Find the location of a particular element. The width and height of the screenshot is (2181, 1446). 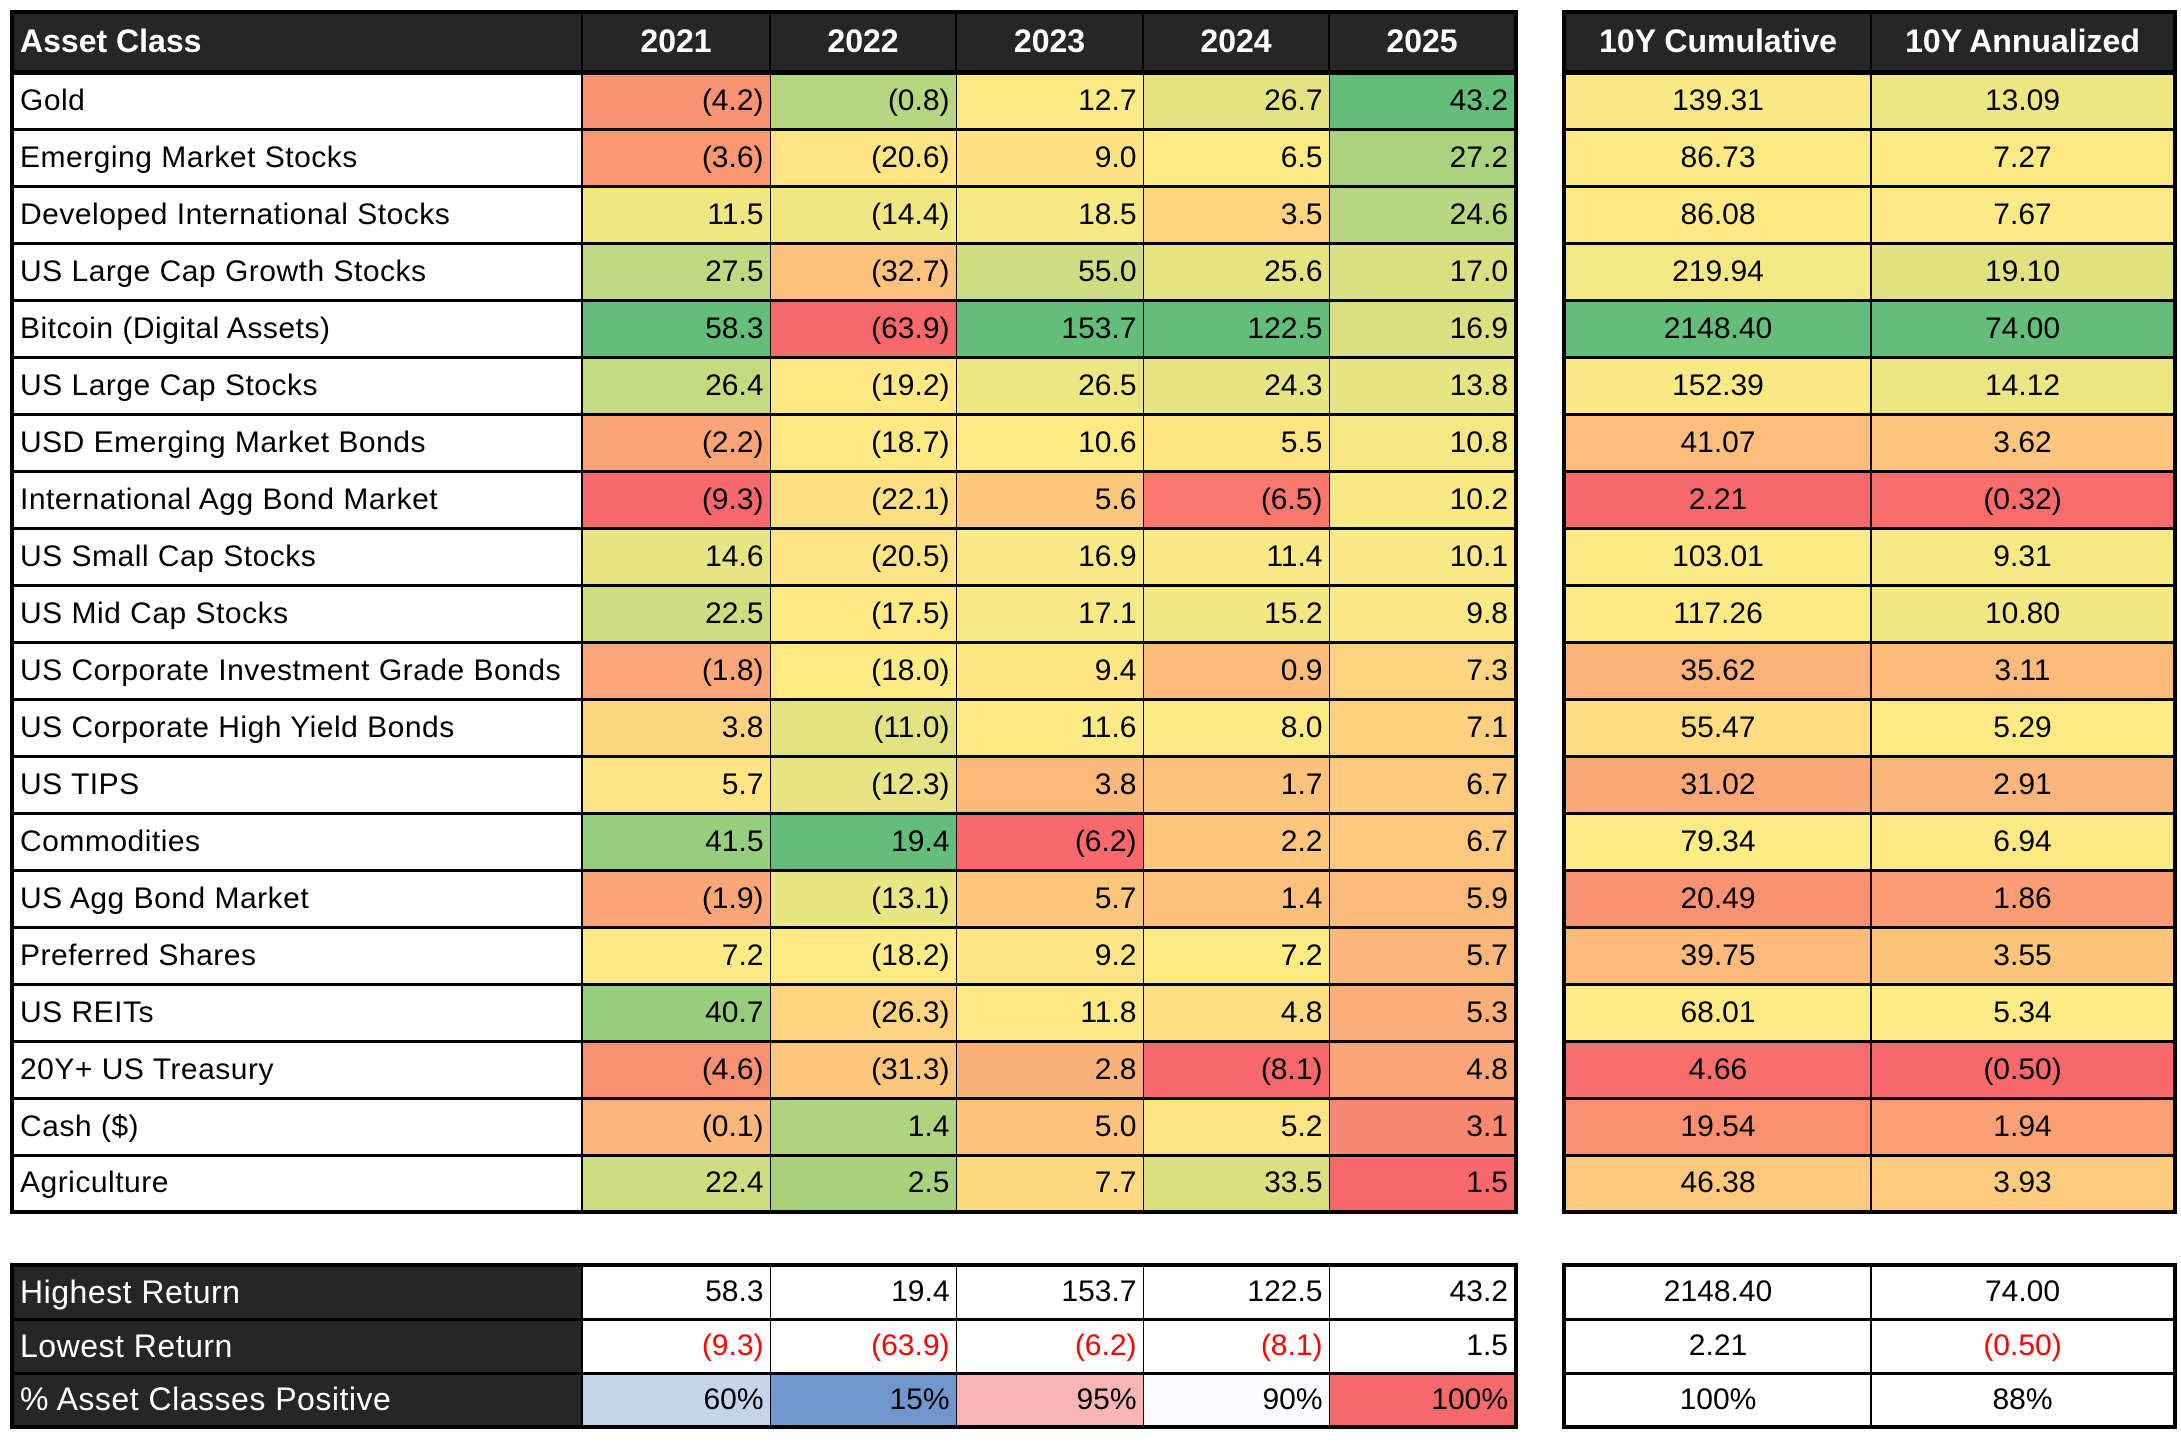

summary-label: Lowest Return is located at coordinates (297, 1346).